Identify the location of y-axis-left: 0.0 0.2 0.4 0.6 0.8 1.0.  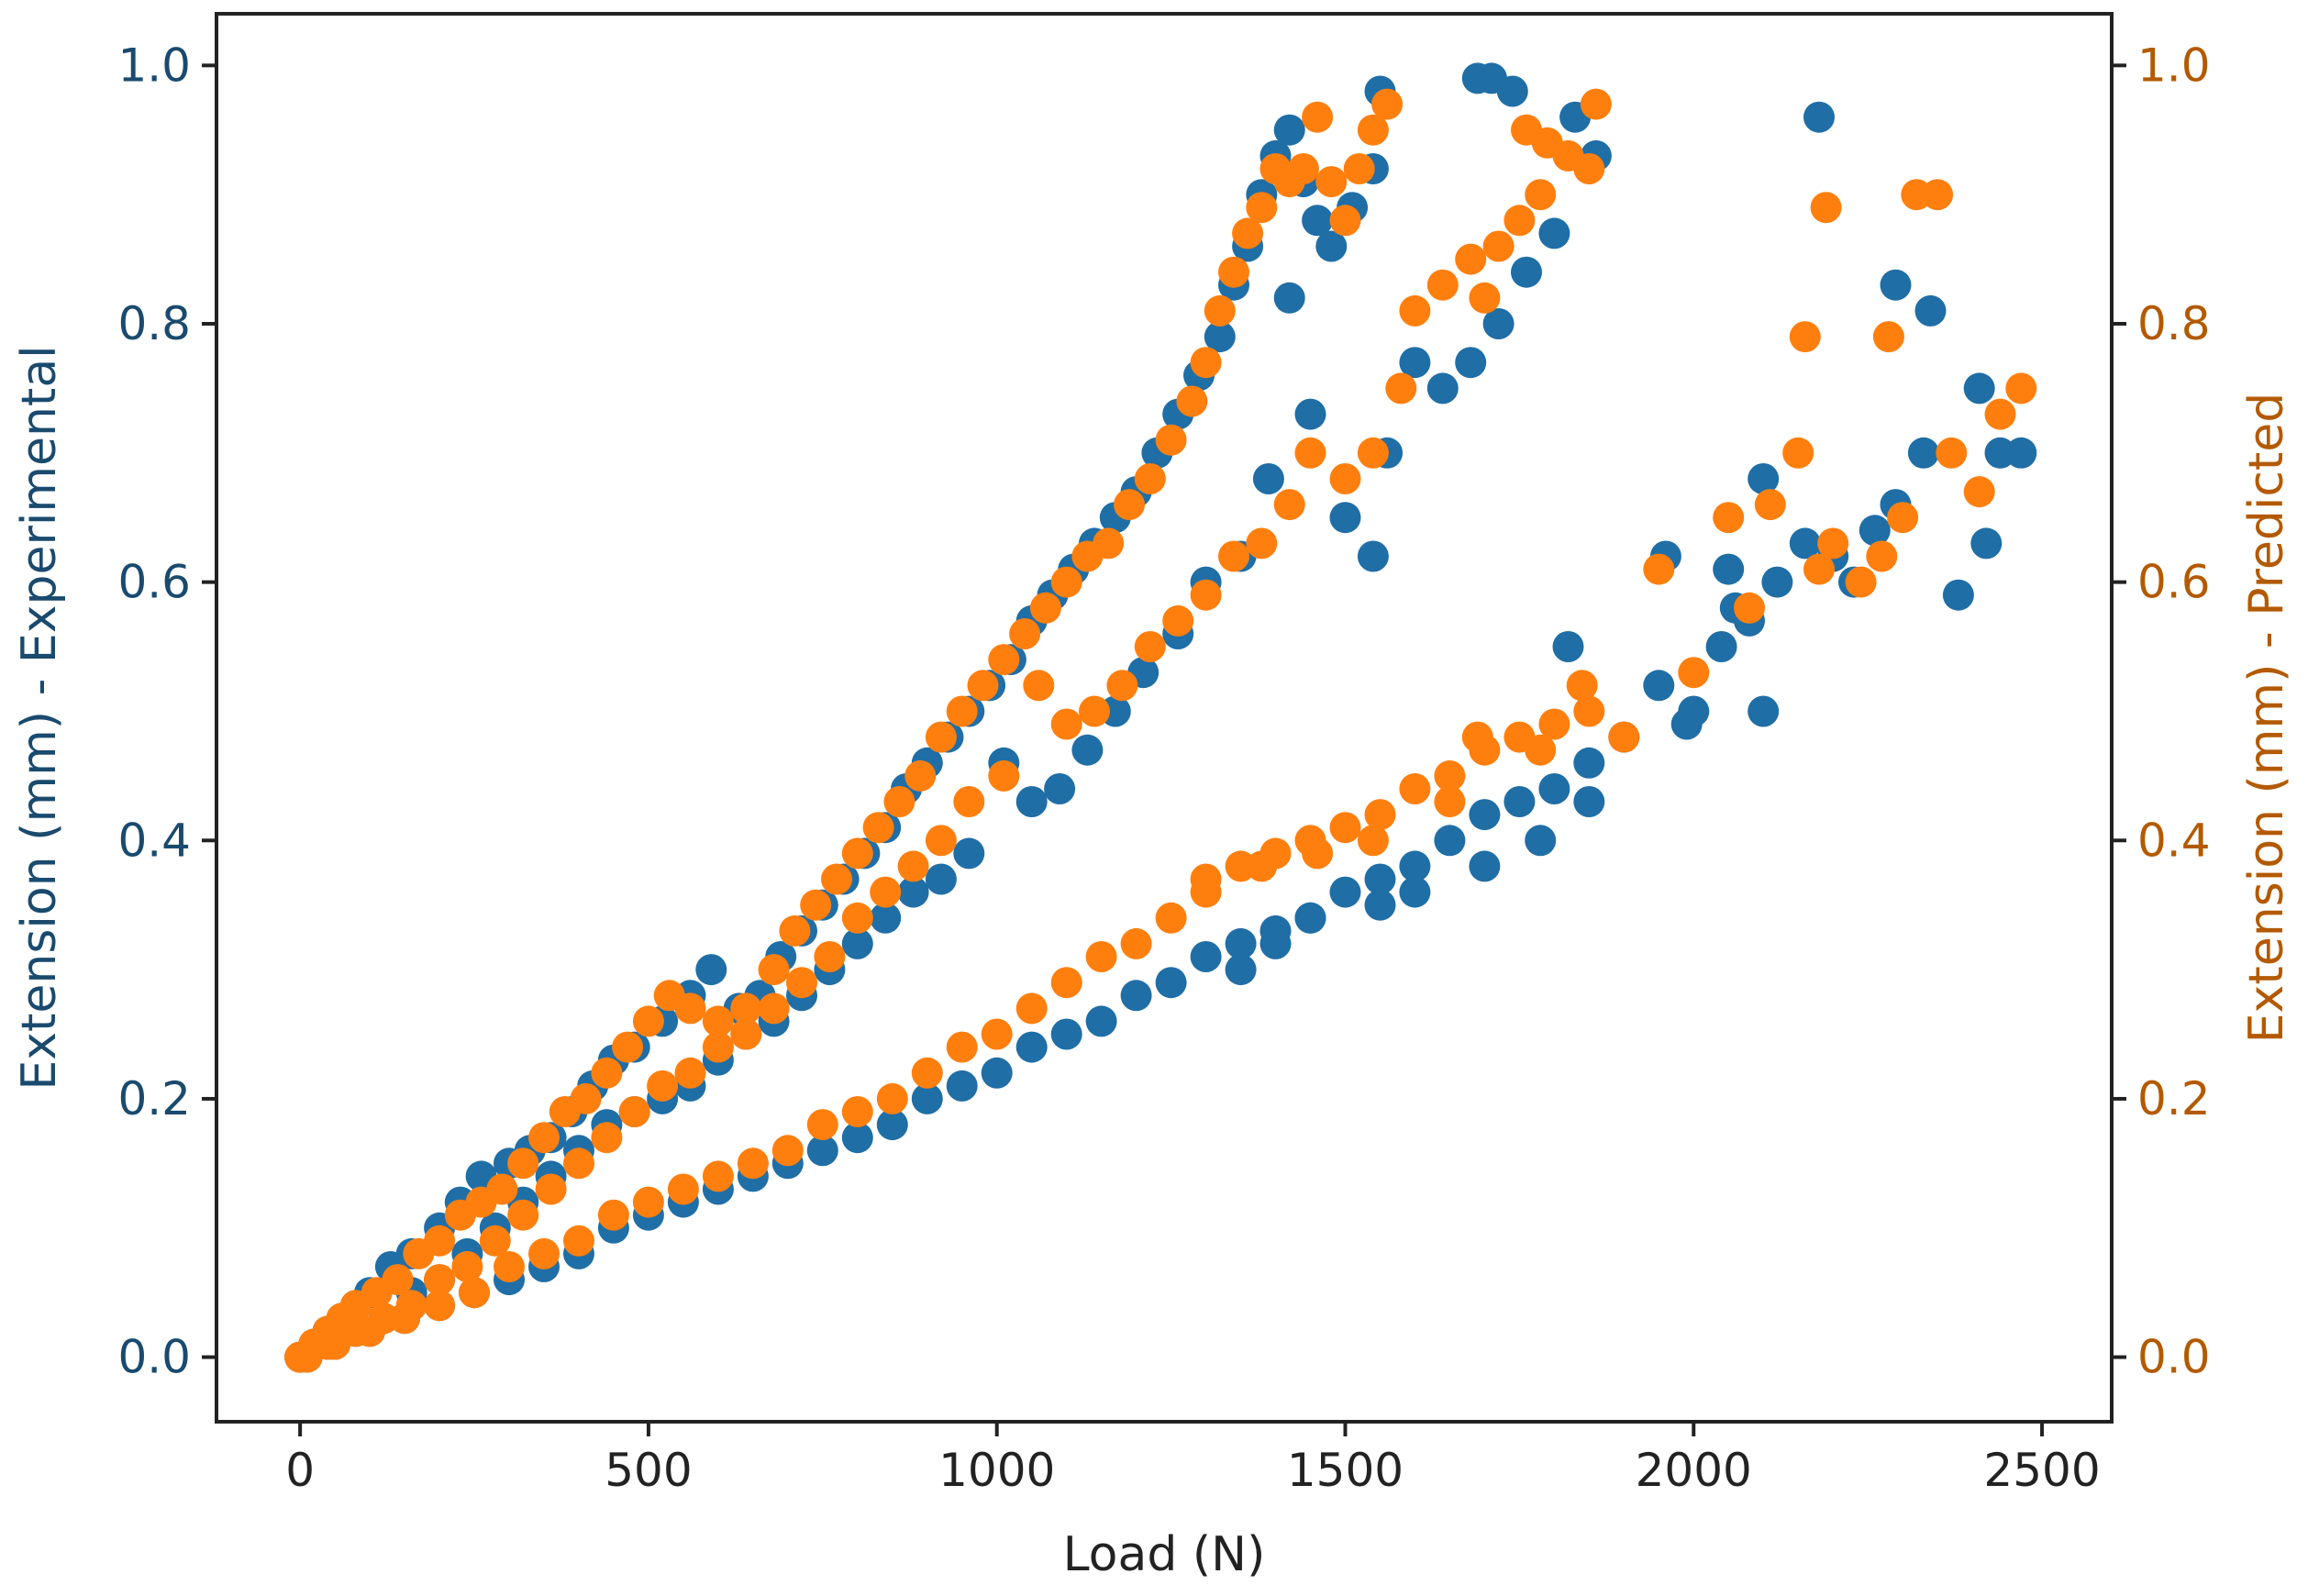
(166, 711).